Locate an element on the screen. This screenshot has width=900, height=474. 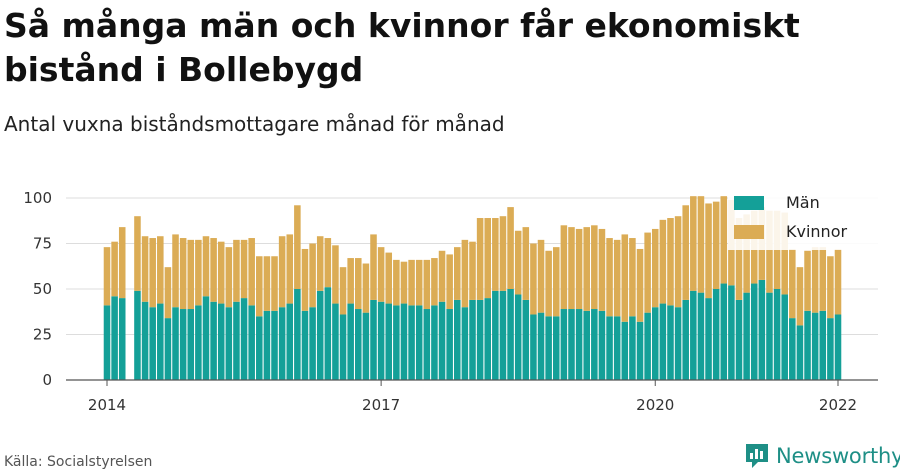
legend: Män Kvinnor is located at coordinates (809, 218).